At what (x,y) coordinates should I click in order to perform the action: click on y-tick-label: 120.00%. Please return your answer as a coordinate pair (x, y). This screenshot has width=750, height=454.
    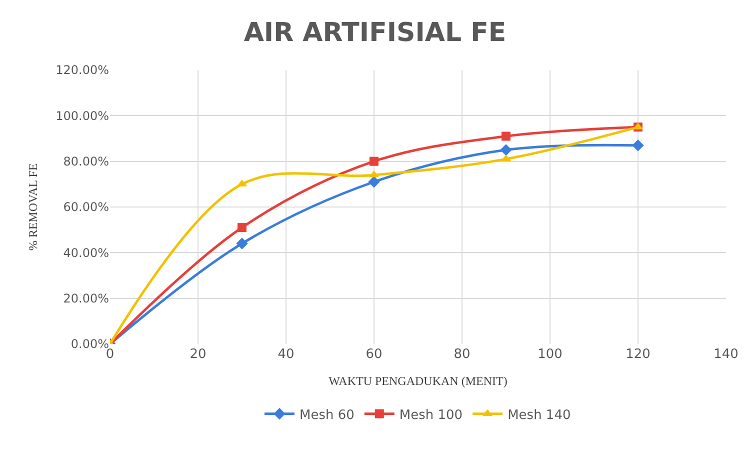
    Looking at the image, I should click on (82, 70).